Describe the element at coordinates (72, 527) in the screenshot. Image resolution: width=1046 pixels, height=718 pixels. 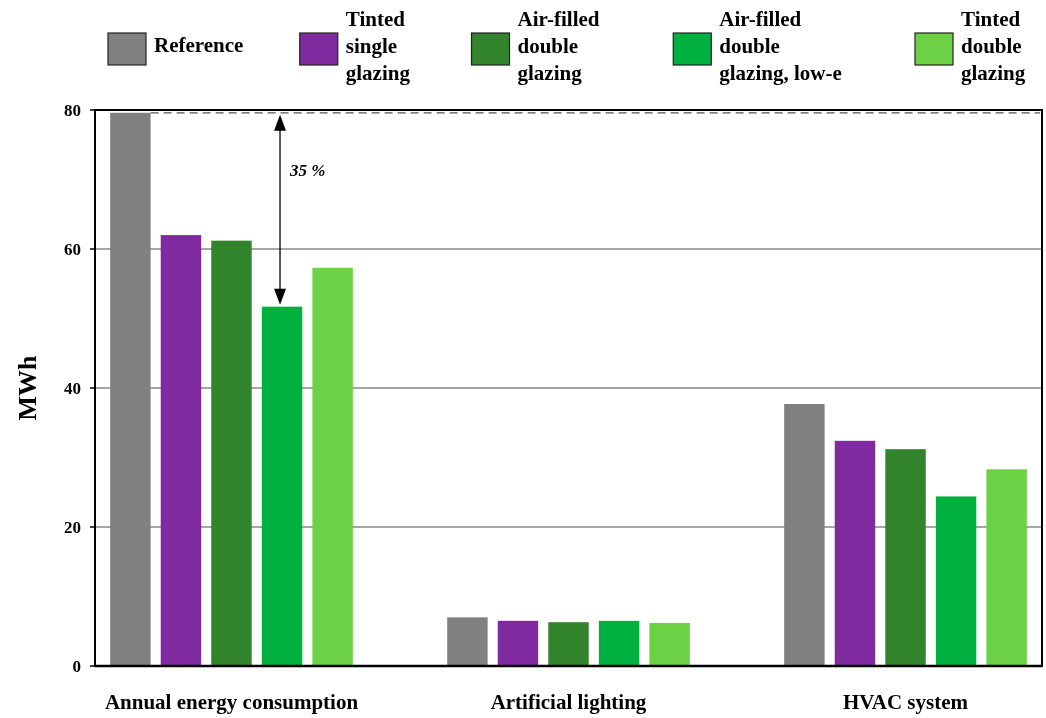
I see `y-tick-label: 20` at that location.